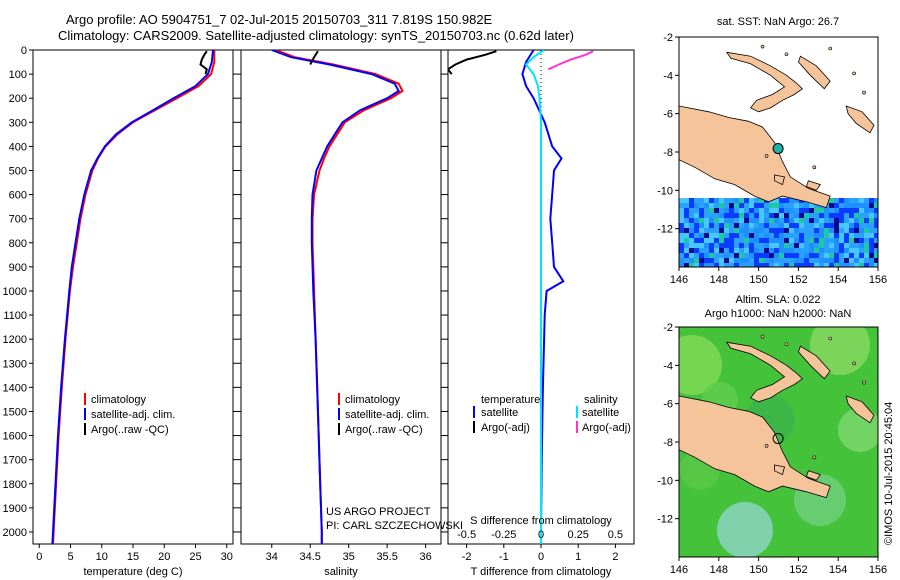  I want to click on argo-float-marker, so click(778, 439).